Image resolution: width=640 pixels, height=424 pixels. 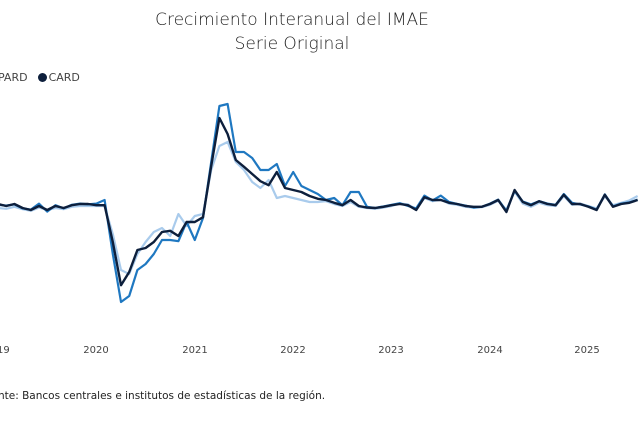 I want to click on legend-item-card: CARD, so click(x=58, y=77).